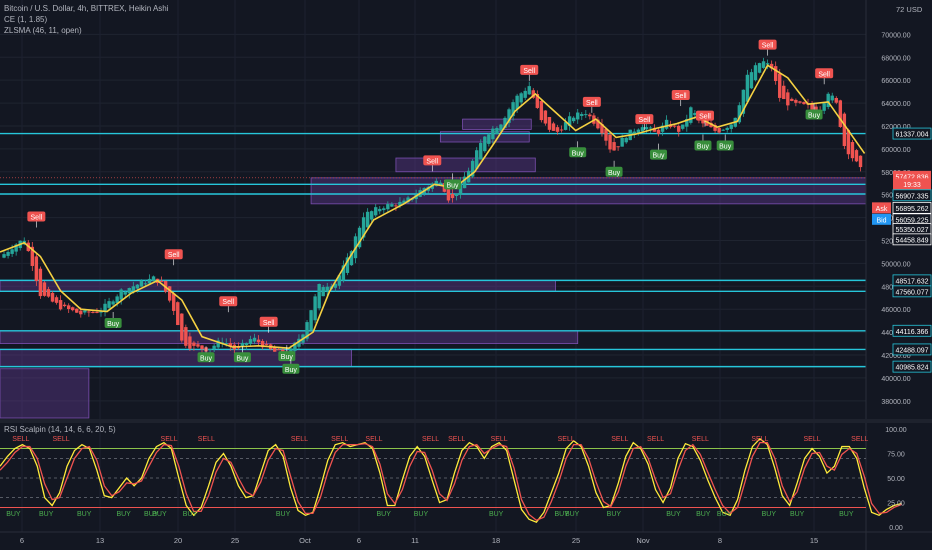  I want to click on bid-tag, so click(881, 219).